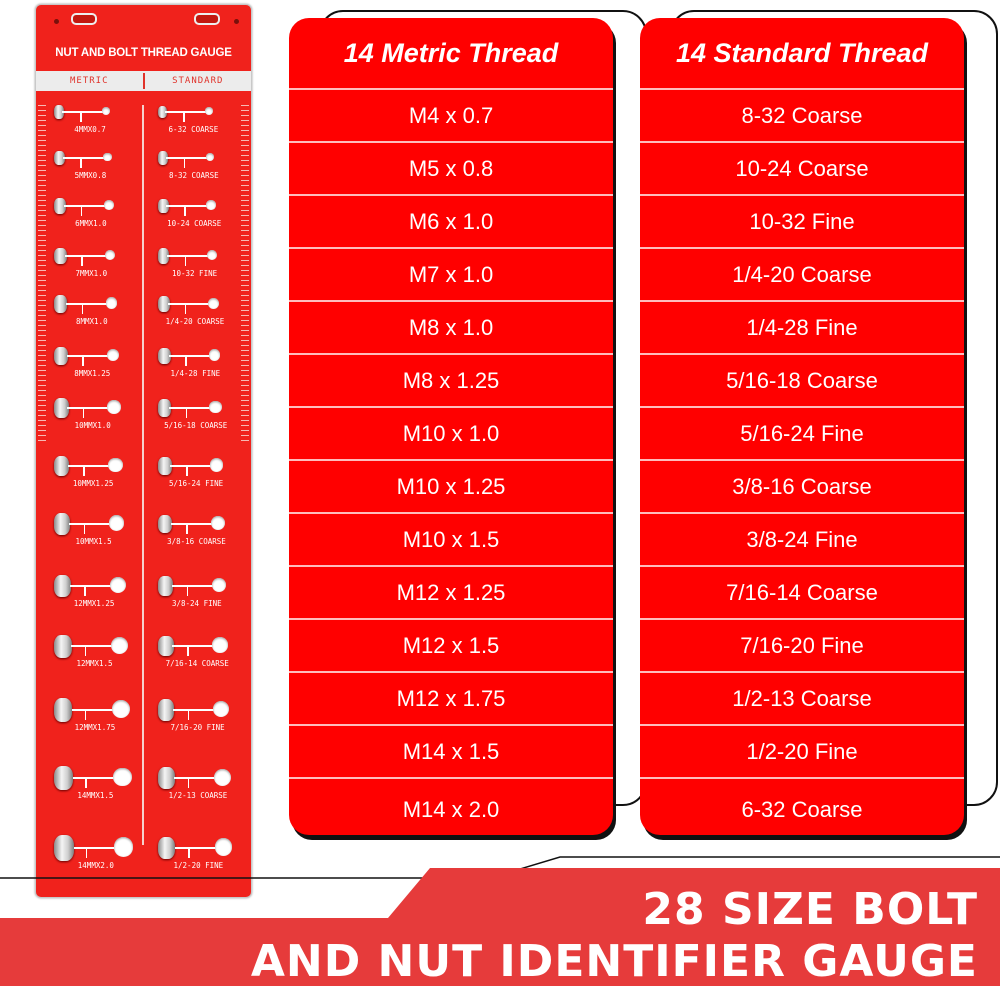  Describe the element at coordinates (95, 727) in the screenshot. I see `metric-size-label: 12MMX1.75` at that location.